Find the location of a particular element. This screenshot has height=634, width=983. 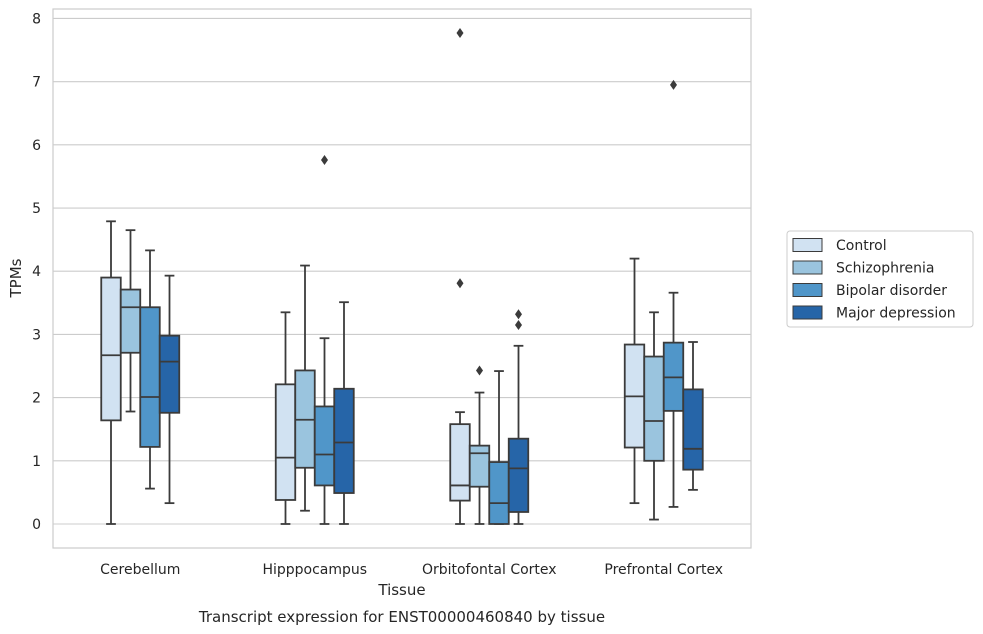

y-tick-label: 3 is located at coordinates (36, 335).